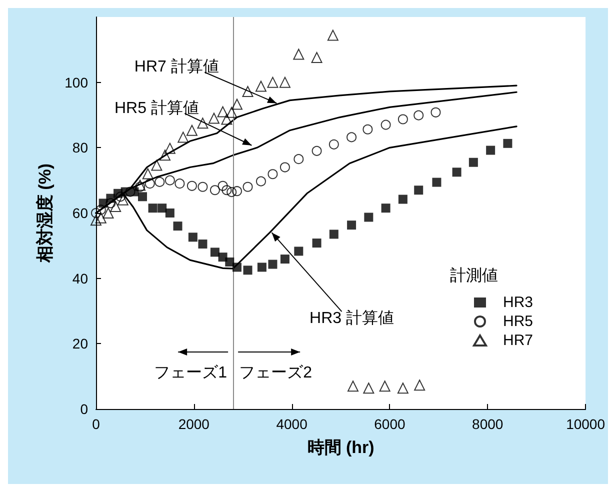 Image resolution: width=616 pixels, height=492 pixels. Describe the element at coordinates (586, 424) in the screenshot. I see `x-tick-label: 10000` at that location.